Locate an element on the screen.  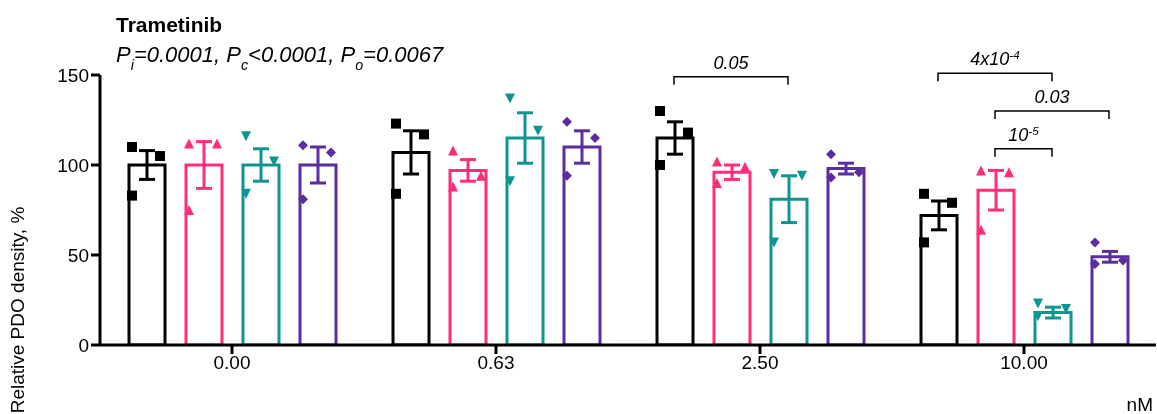
x-tick-label: 10.00 is located at coordinates (1024, 363).